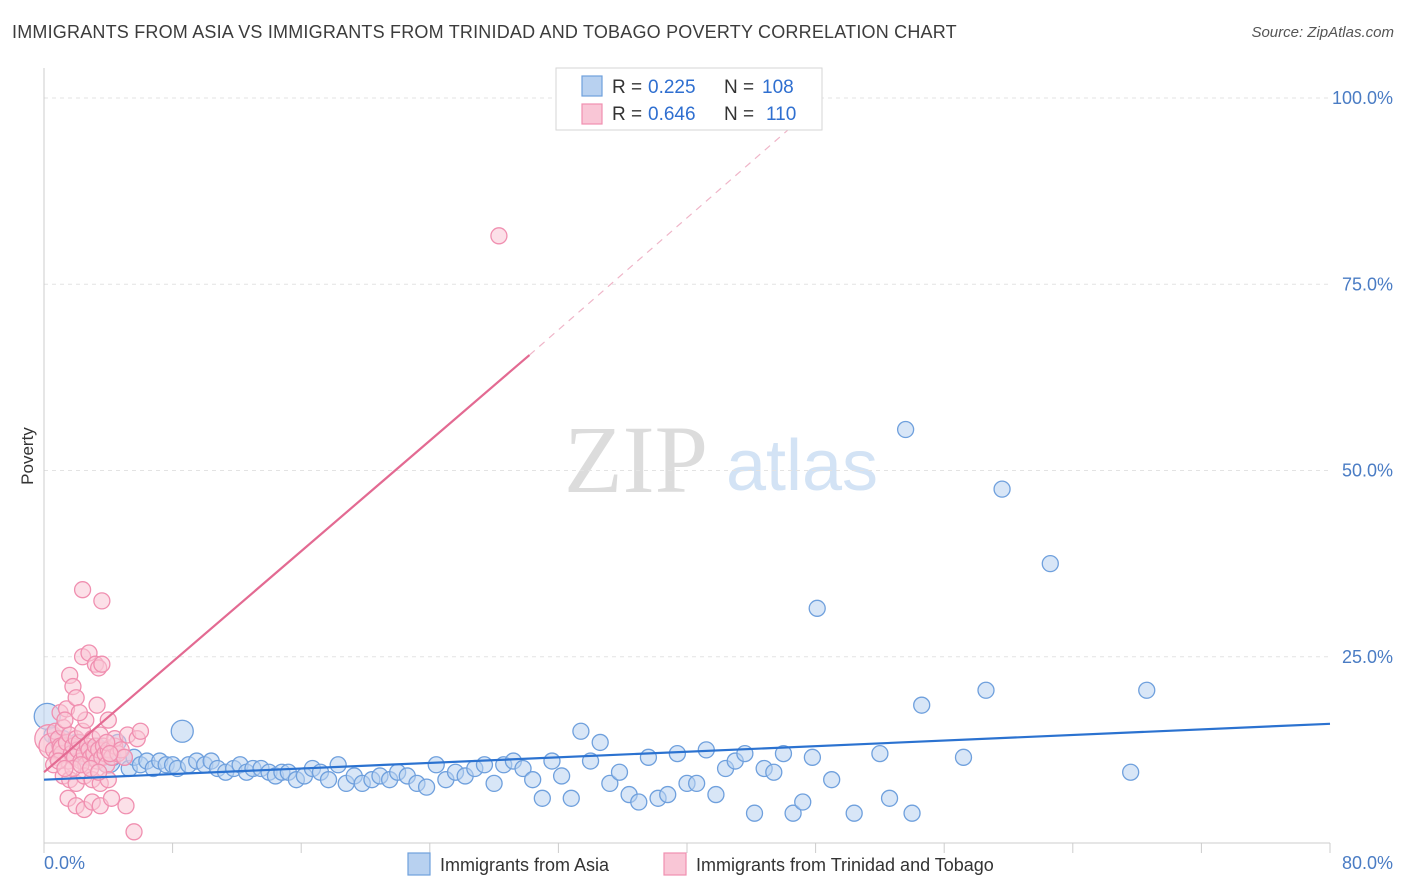 This screenshot has height=892, width=1406. What do you see at coordinates (592, 114) in the screenshot?
I see `legend-swatch-trinidad` at bounding box center [592, 114].